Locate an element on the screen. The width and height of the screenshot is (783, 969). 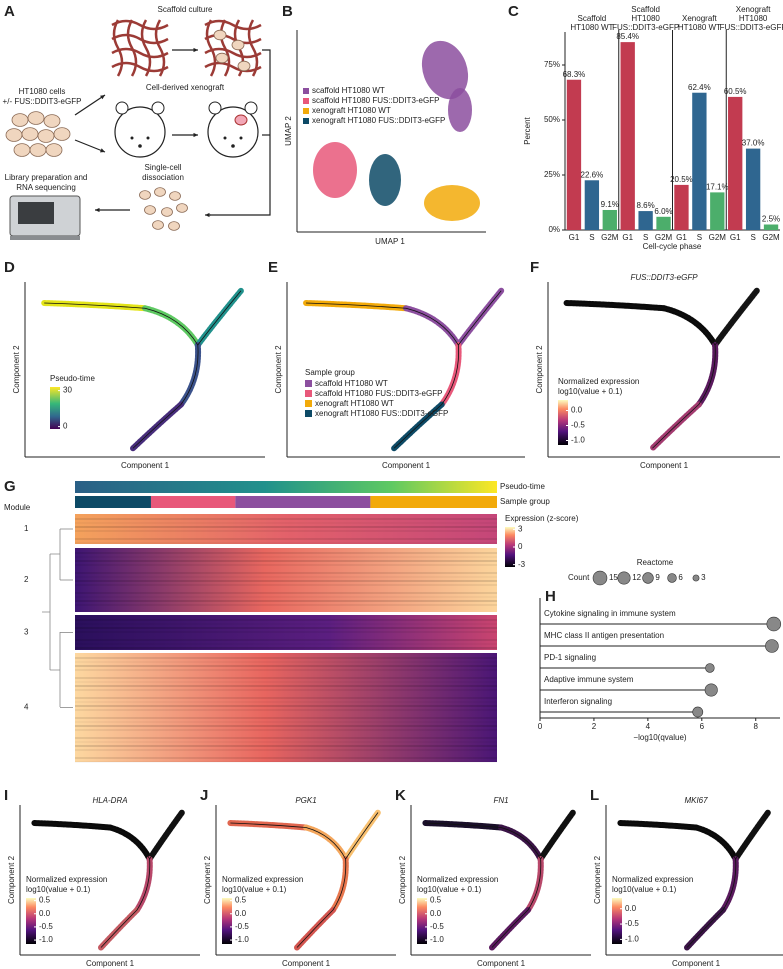
panel-label: G is located at coordinates (10, 486).